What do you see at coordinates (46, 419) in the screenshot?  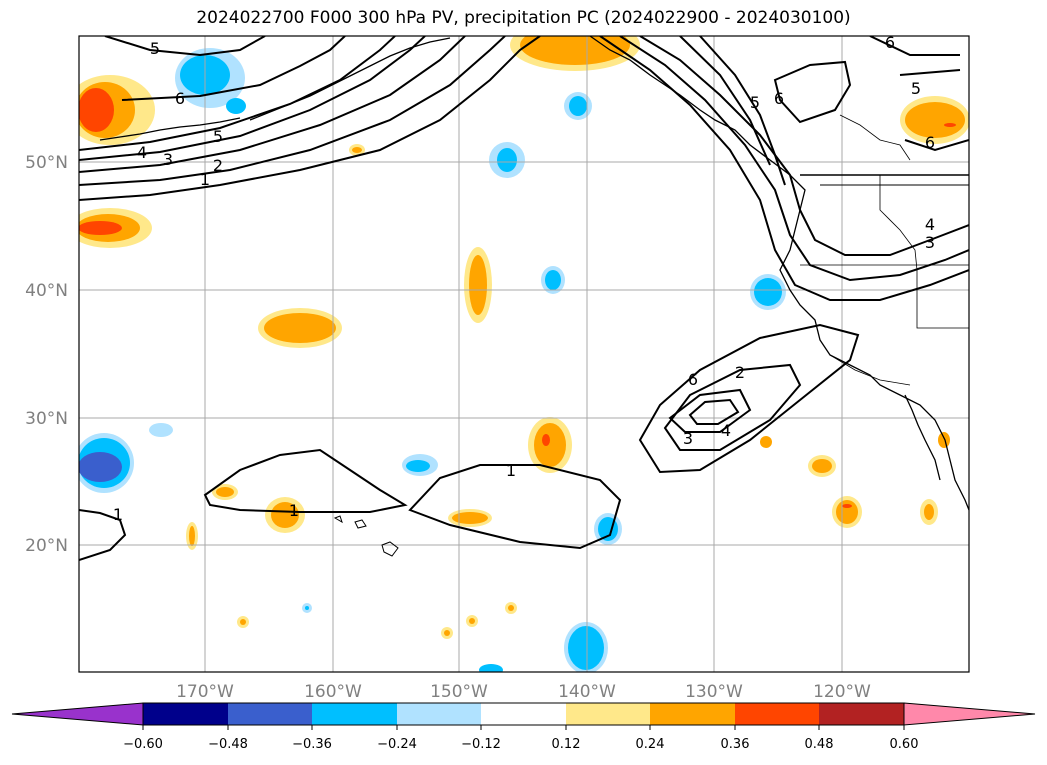 I see `lat-label: 30°N` at bounding box center [46, 419].